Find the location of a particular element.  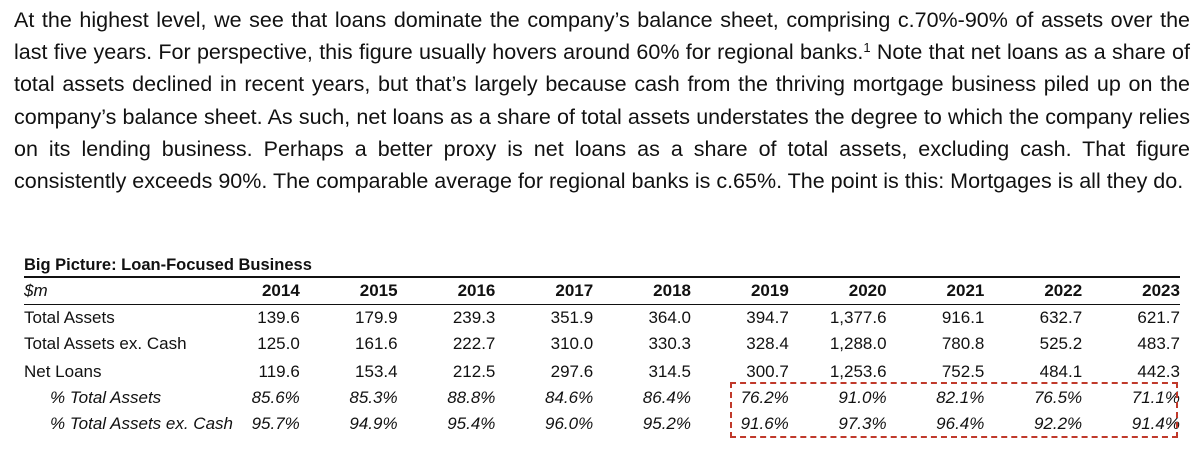

table-cell: 76.5% is located at coordinates (1058, 397).